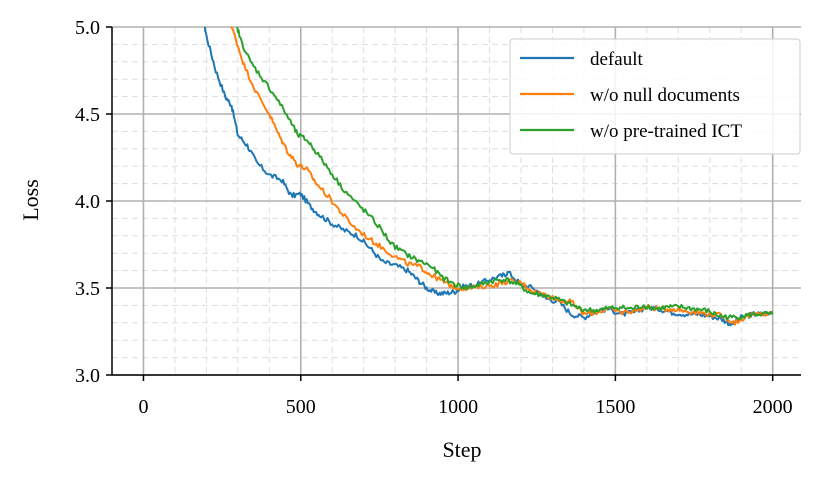  Describe the element at coordinates (773, 407) in the screenshot. I see `x-tick-label: 2000` at that location.